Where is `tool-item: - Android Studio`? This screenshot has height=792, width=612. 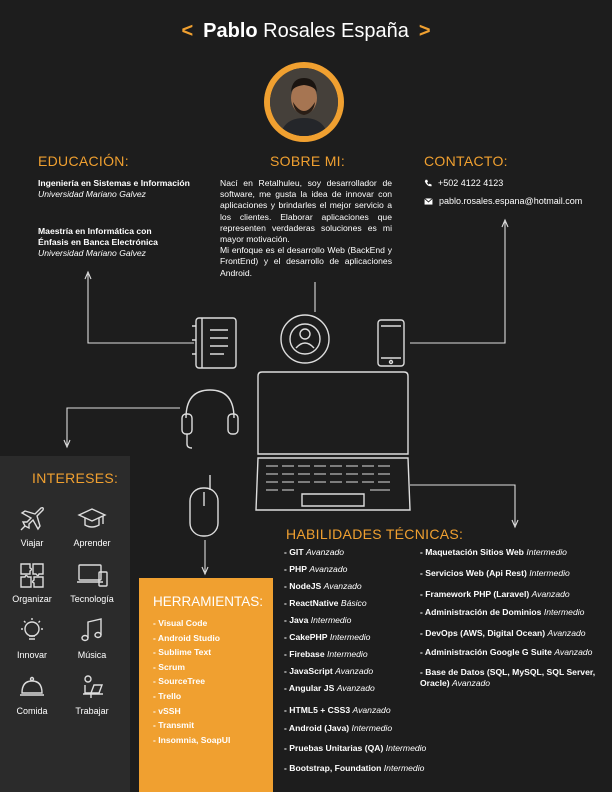 tool-item: - Android Studio is located at coordinates (186, 637).